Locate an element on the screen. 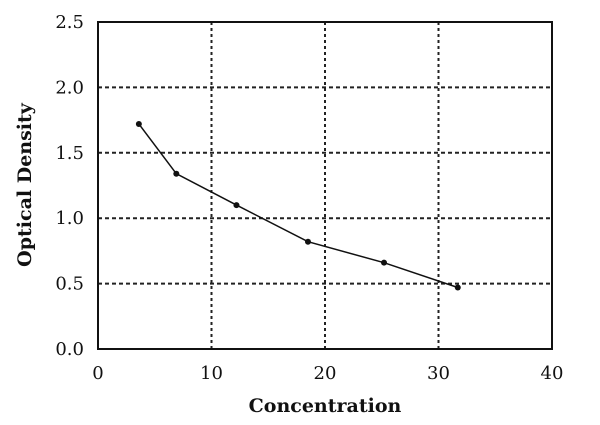 The image size is (600, 425). x-tick-label: 40 is located at coordinates (552, 373).